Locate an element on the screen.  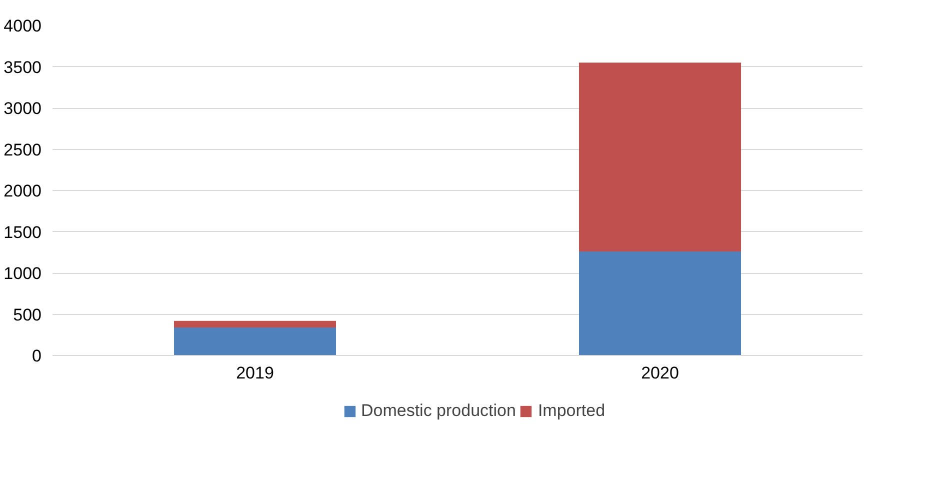
y-tick-label: 1500 is located at coordinates (23, 232).